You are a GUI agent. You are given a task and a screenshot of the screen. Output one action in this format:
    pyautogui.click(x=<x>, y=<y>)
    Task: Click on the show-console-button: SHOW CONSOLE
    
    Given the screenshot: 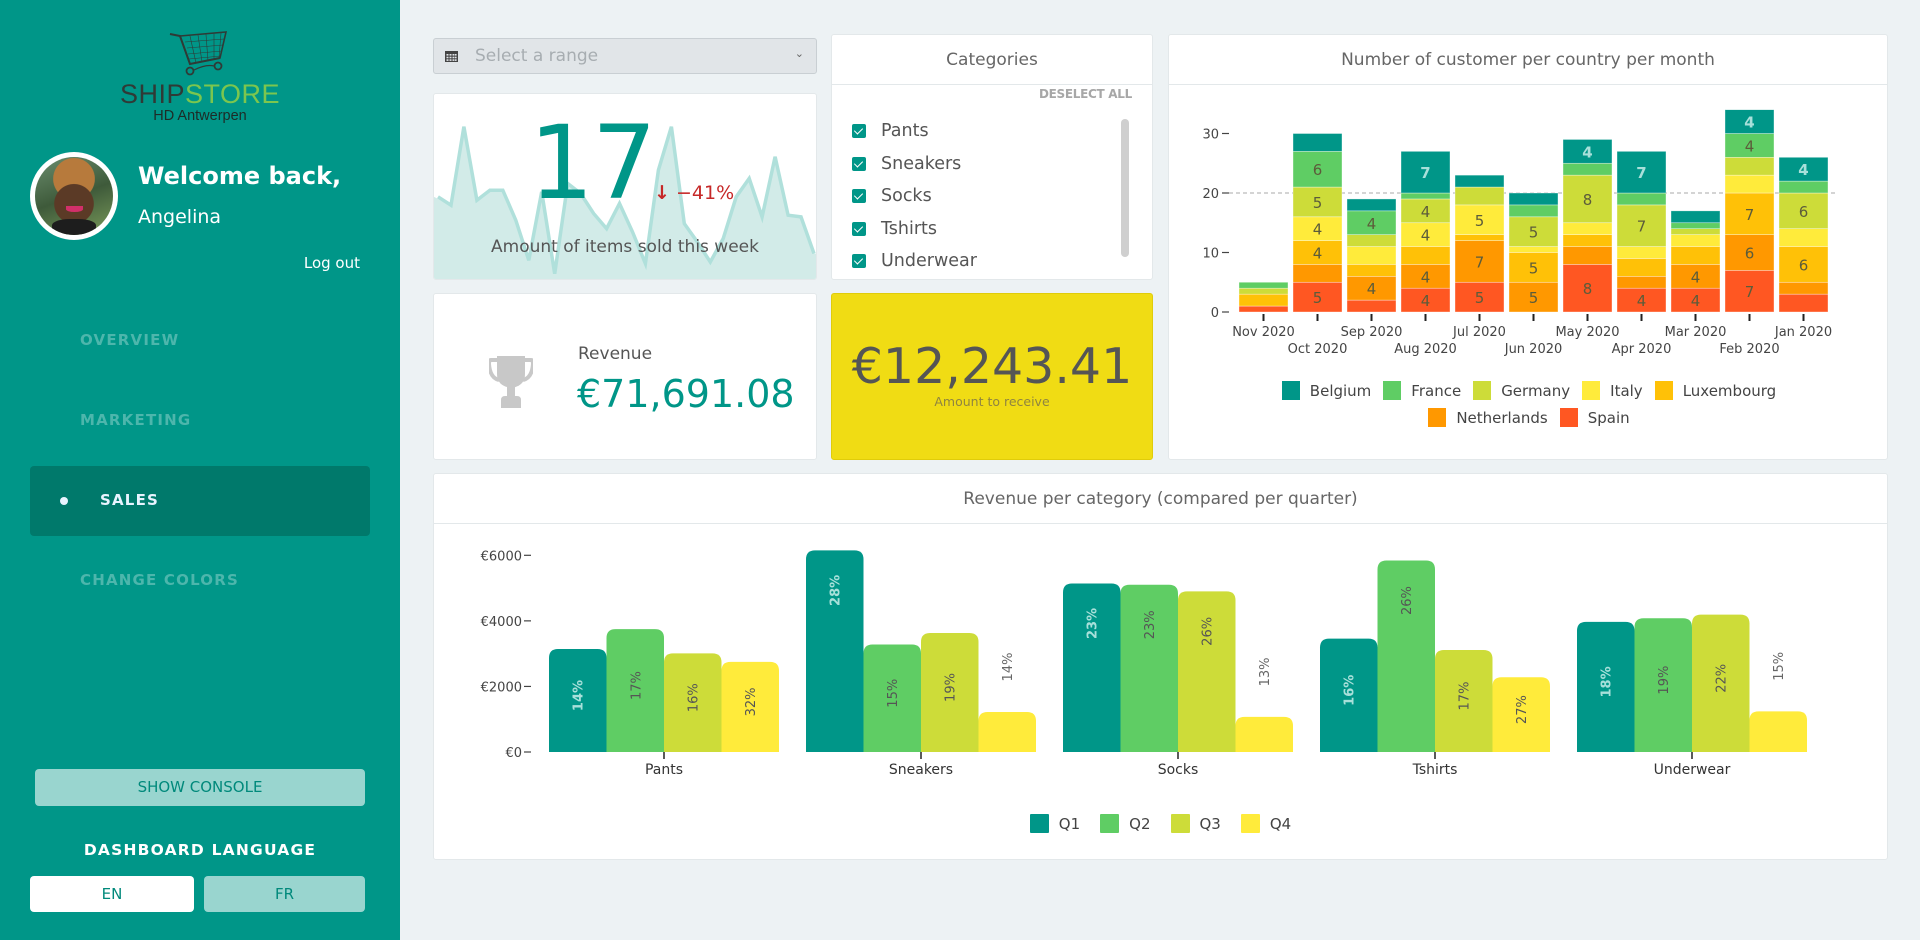 What is the action you would take?
    pyautogui.click(x=200, y=787)
    